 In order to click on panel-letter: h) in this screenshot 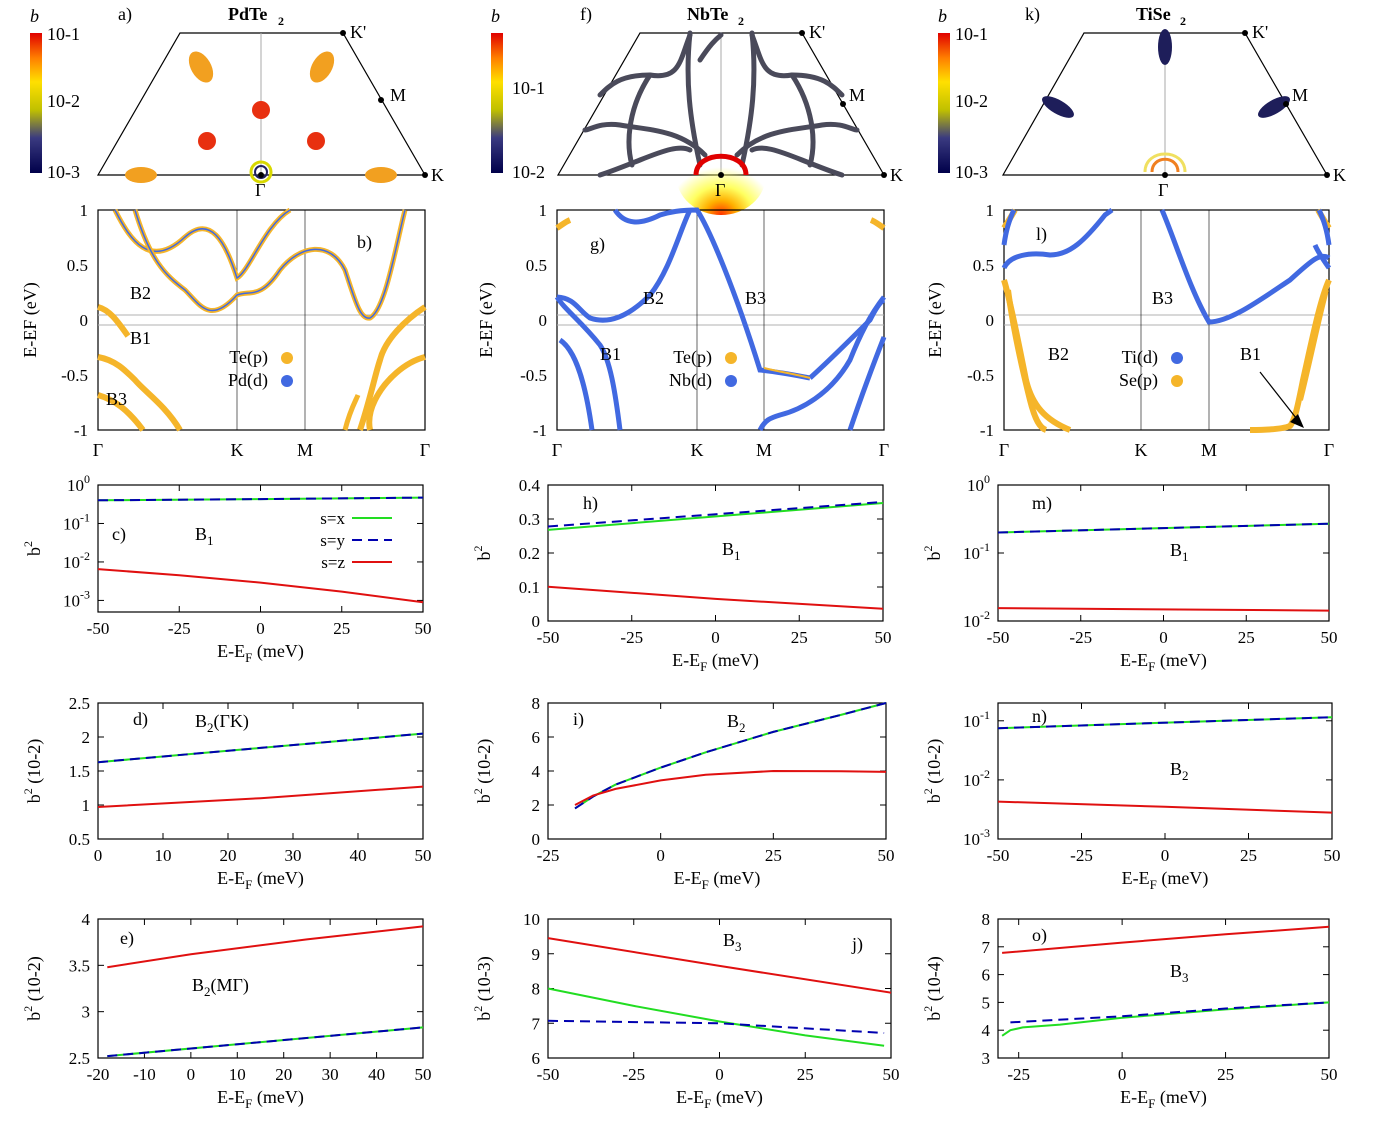, I will do `click(590, 503)`.